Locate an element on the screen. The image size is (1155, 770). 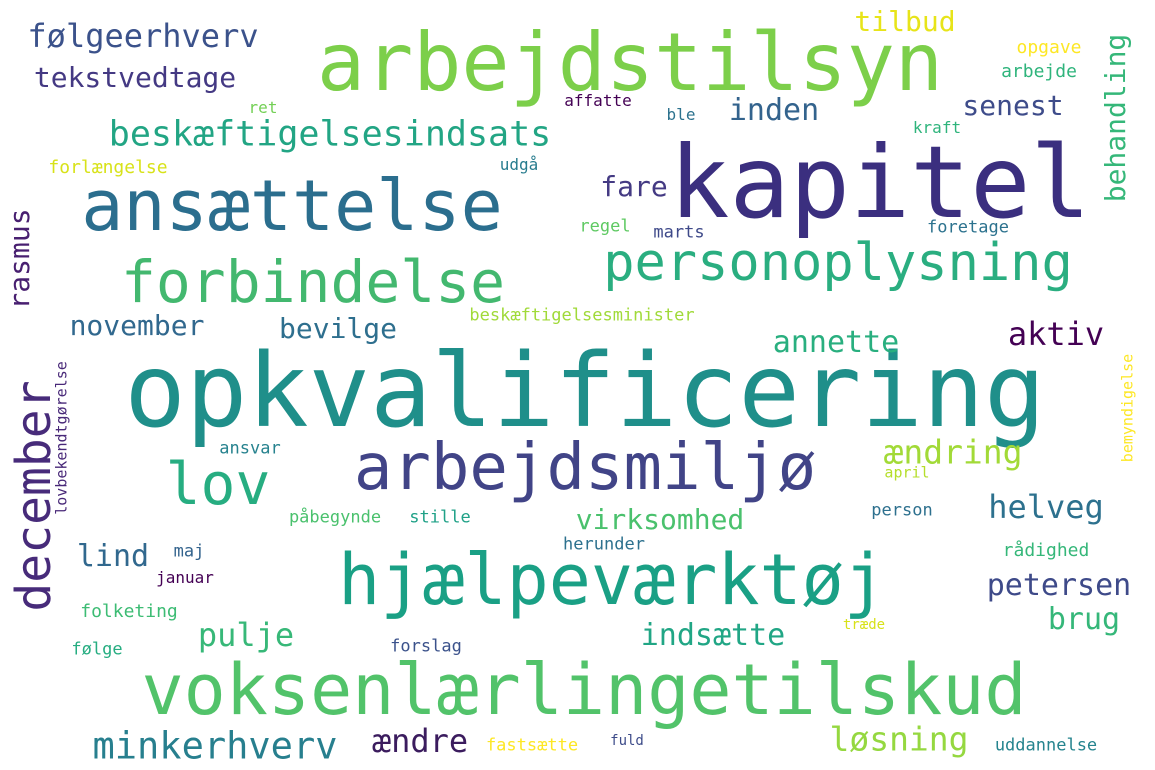
word-fuld: fuld is located at coordinates (627, 741).